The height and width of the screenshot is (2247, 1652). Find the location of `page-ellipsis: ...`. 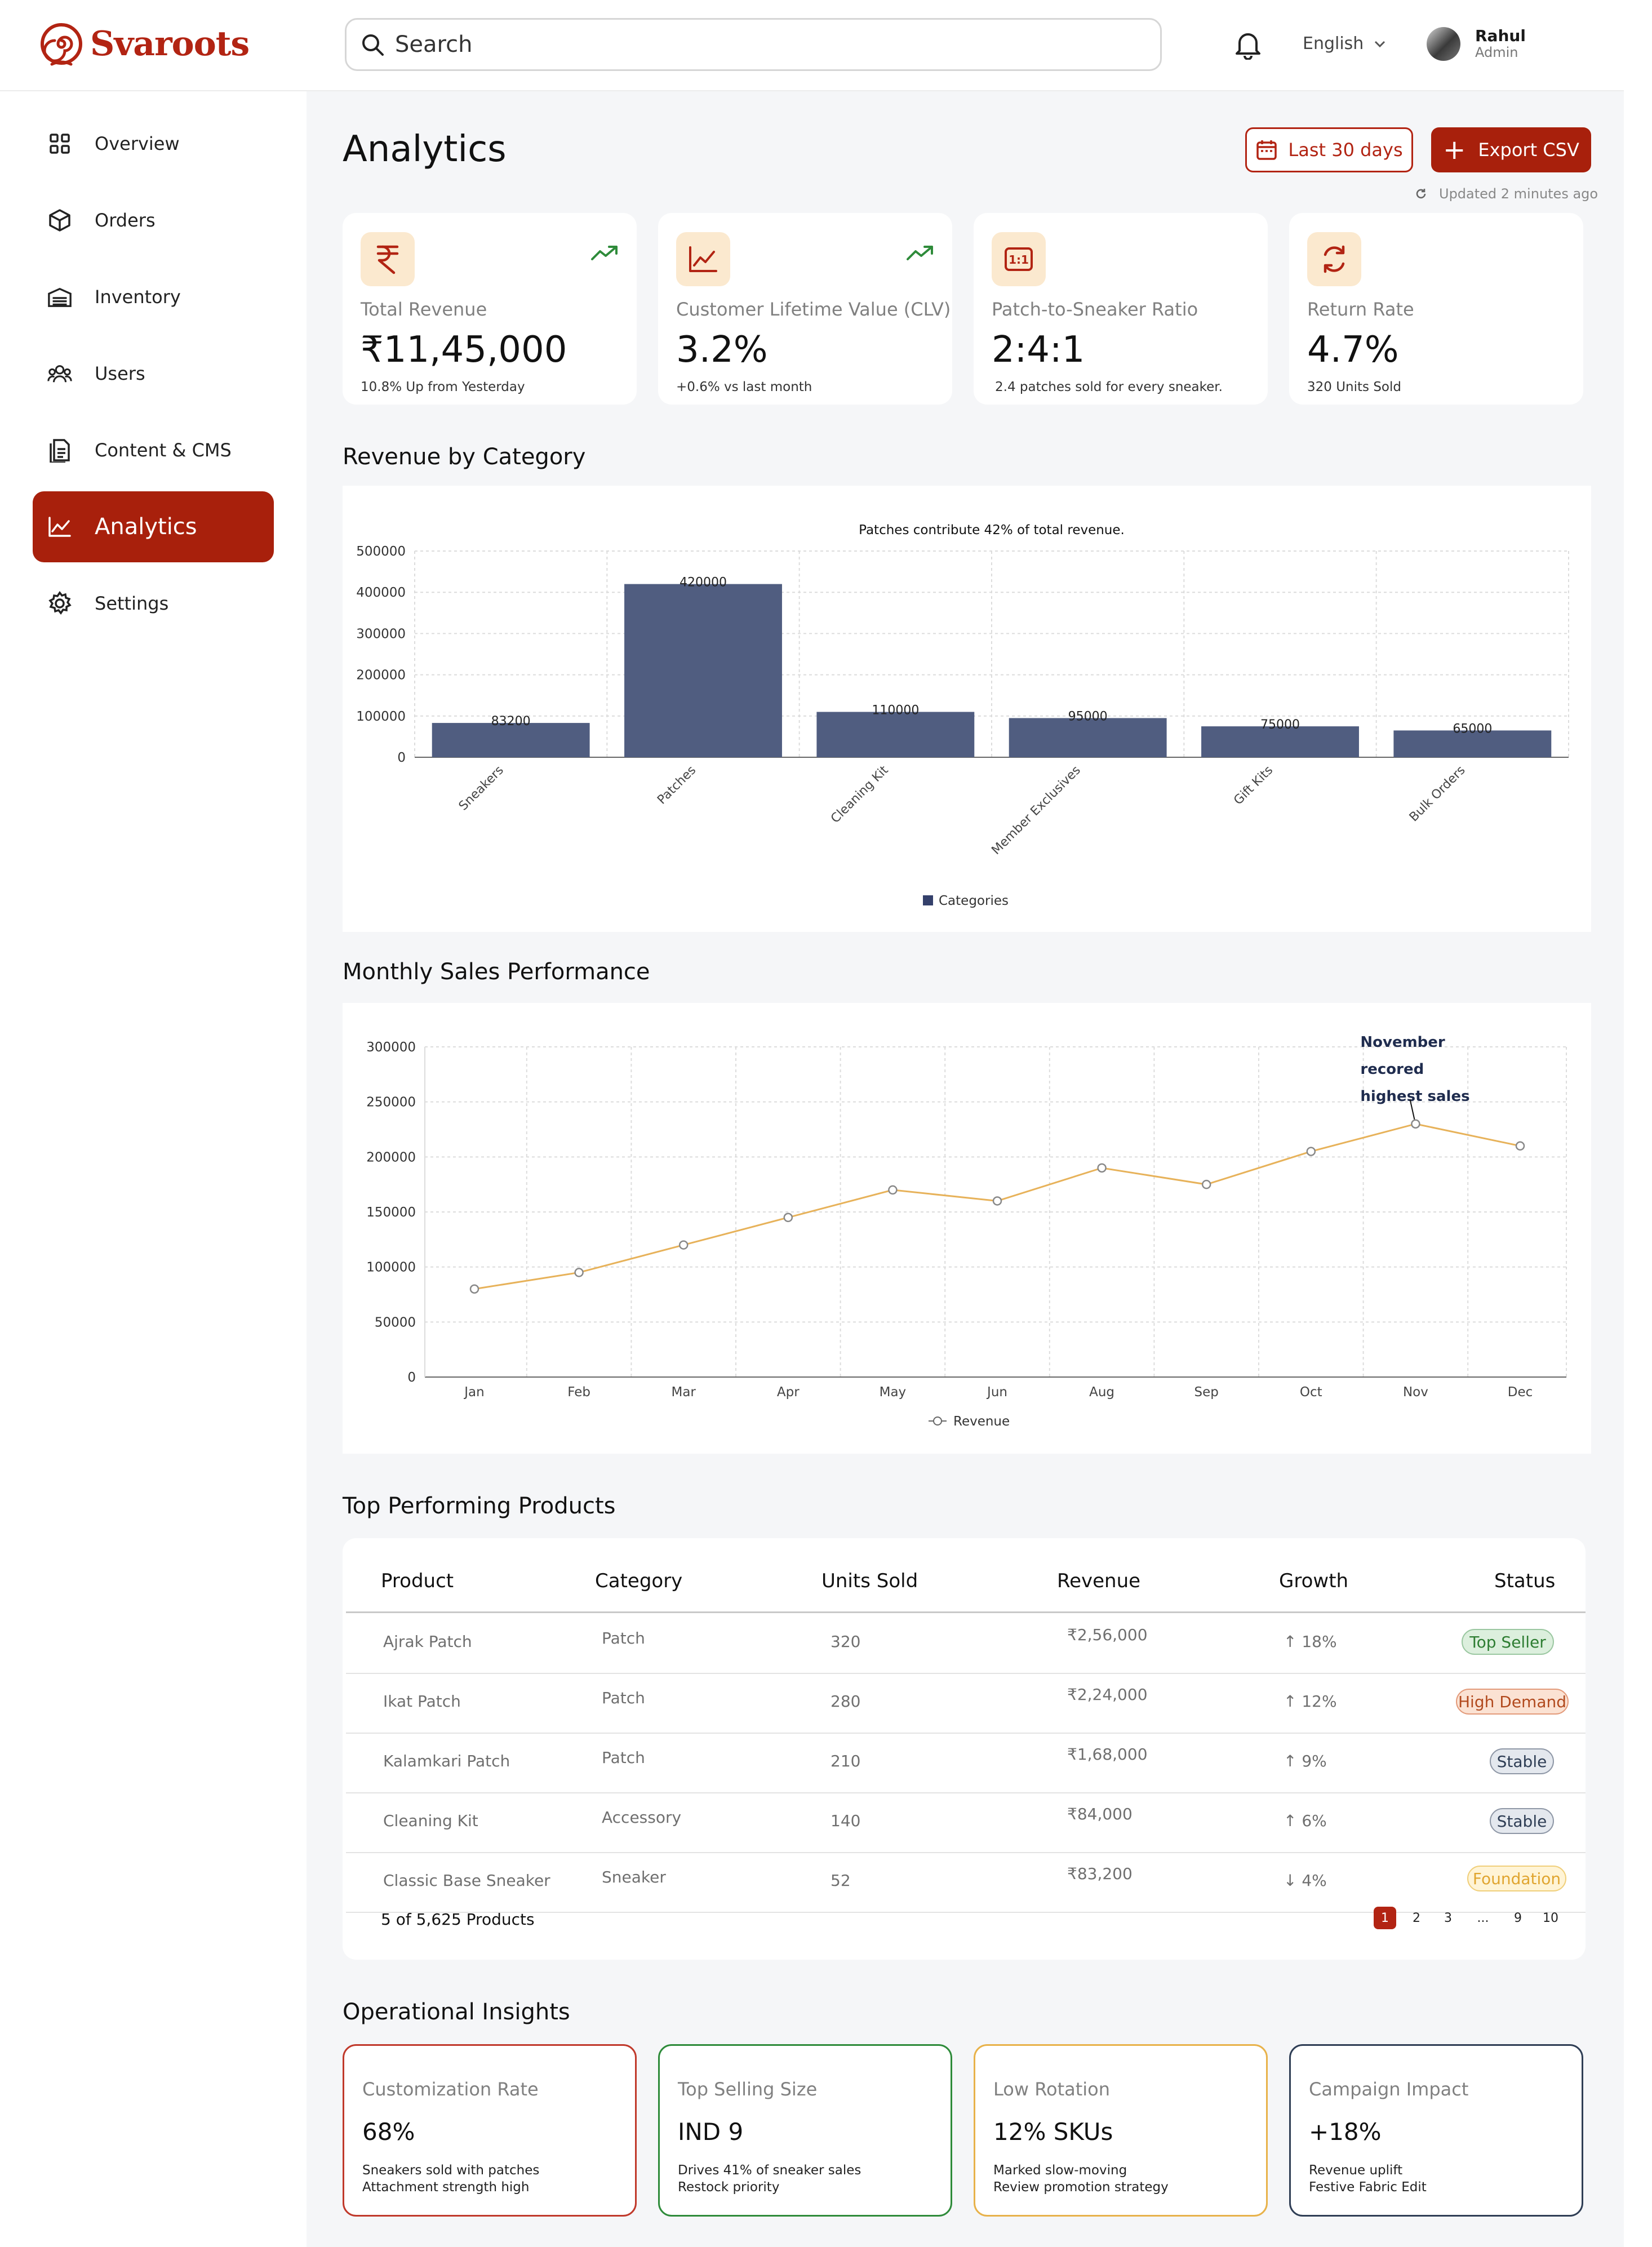

page-ellipsis: ... is located at coordinates (1483, 1918).